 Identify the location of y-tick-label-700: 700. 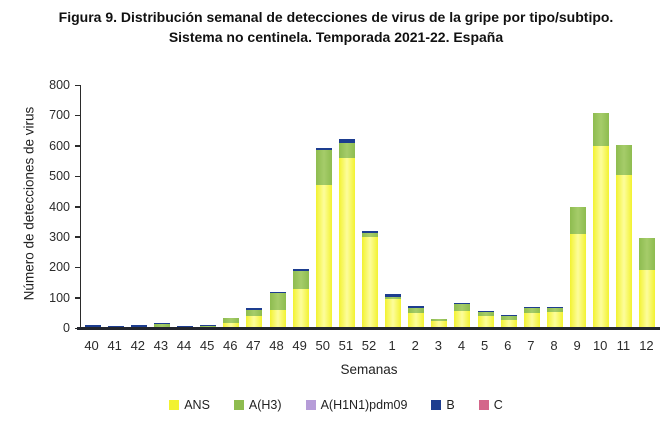
(59, 115).